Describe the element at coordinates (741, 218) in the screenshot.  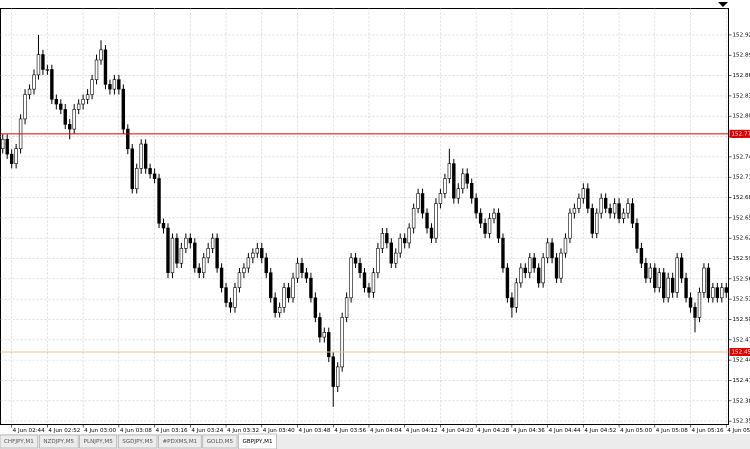
I see `y-tick-label: 152.655` at that location.